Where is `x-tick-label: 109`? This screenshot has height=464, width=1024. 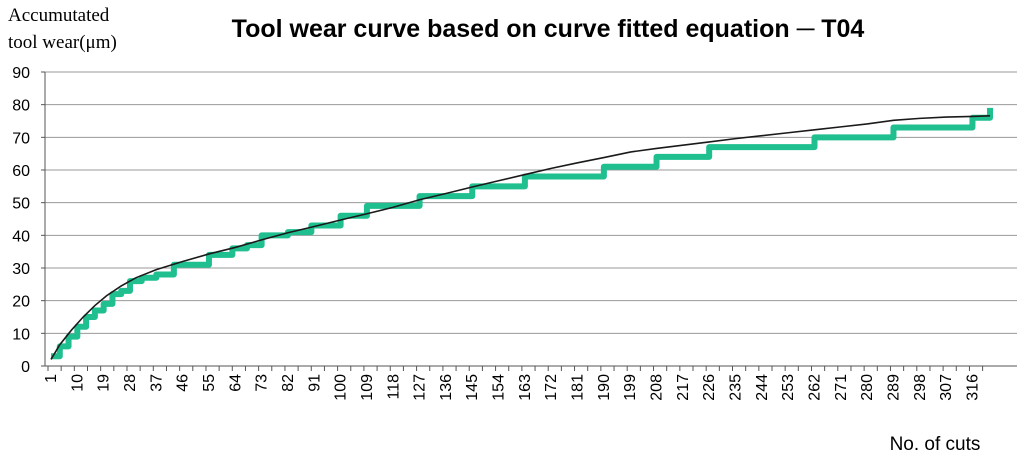
x-tick-label: 109 is located at coordinates (367, 387).